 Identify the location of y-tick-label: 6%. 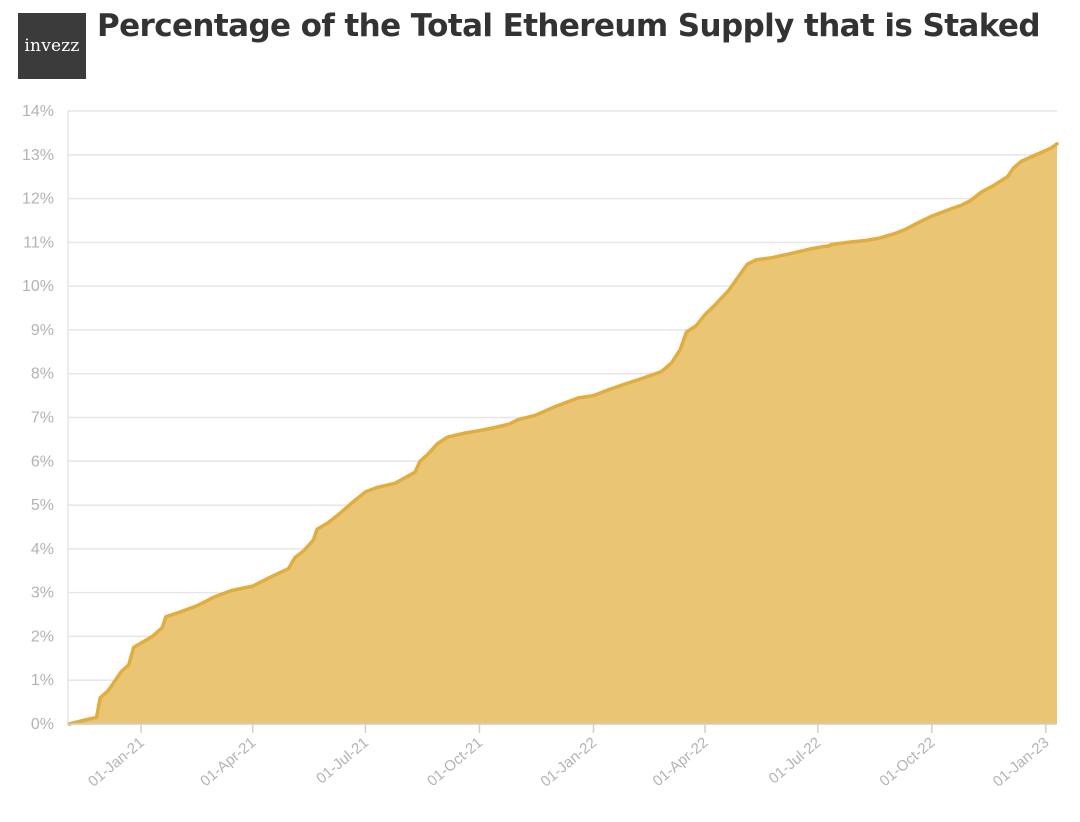
(42, 461).